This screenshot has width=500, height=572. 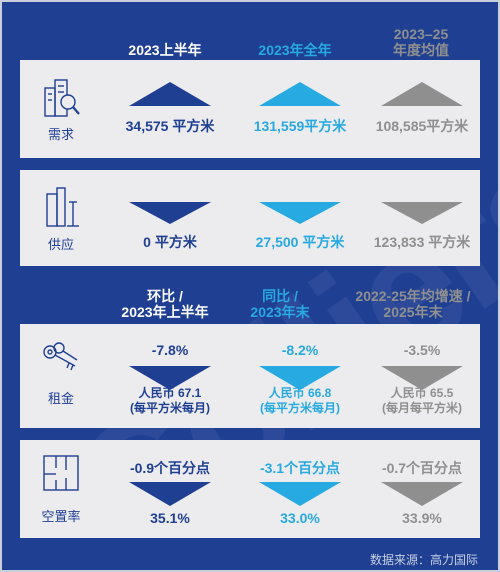 What do you see at coordinates (300, 468) in the screenshot?
I see `vacancy-change-2: -3.1个百分点` at bounding box center [300, 468].